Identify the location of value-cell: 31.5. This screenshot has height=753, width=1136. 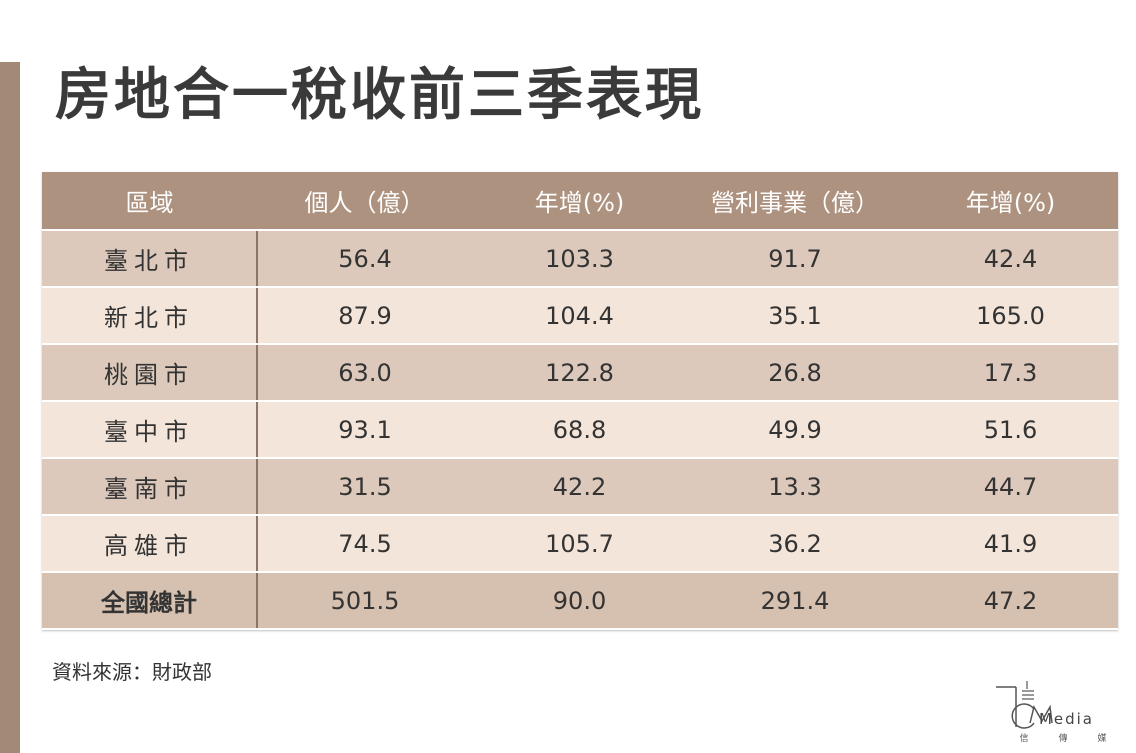
(364, 487).